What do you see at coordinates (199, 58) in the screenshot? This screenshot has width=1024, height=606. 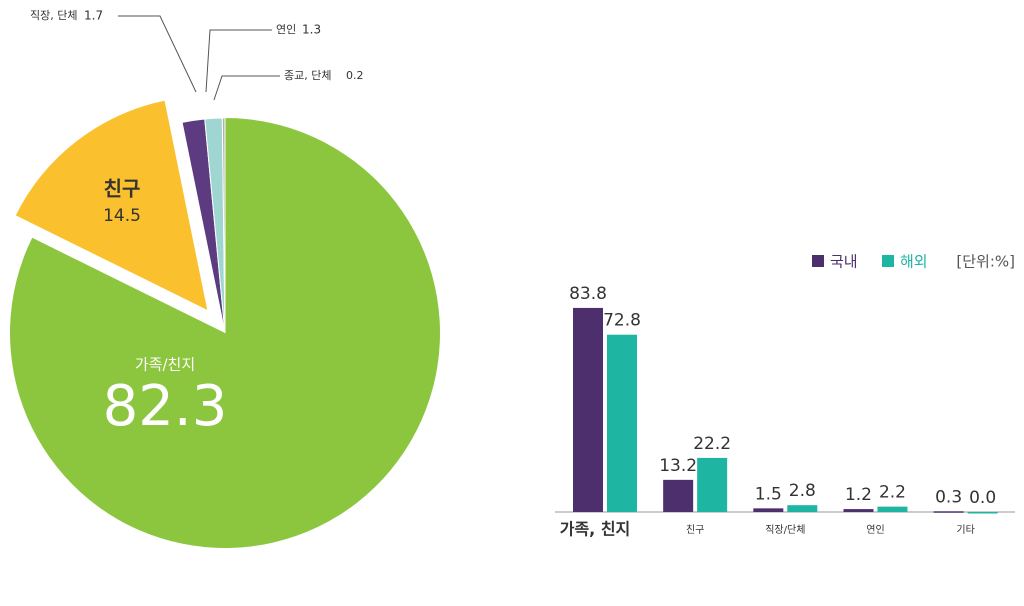 I see `leader-lines` at bounding box center [199, 58].